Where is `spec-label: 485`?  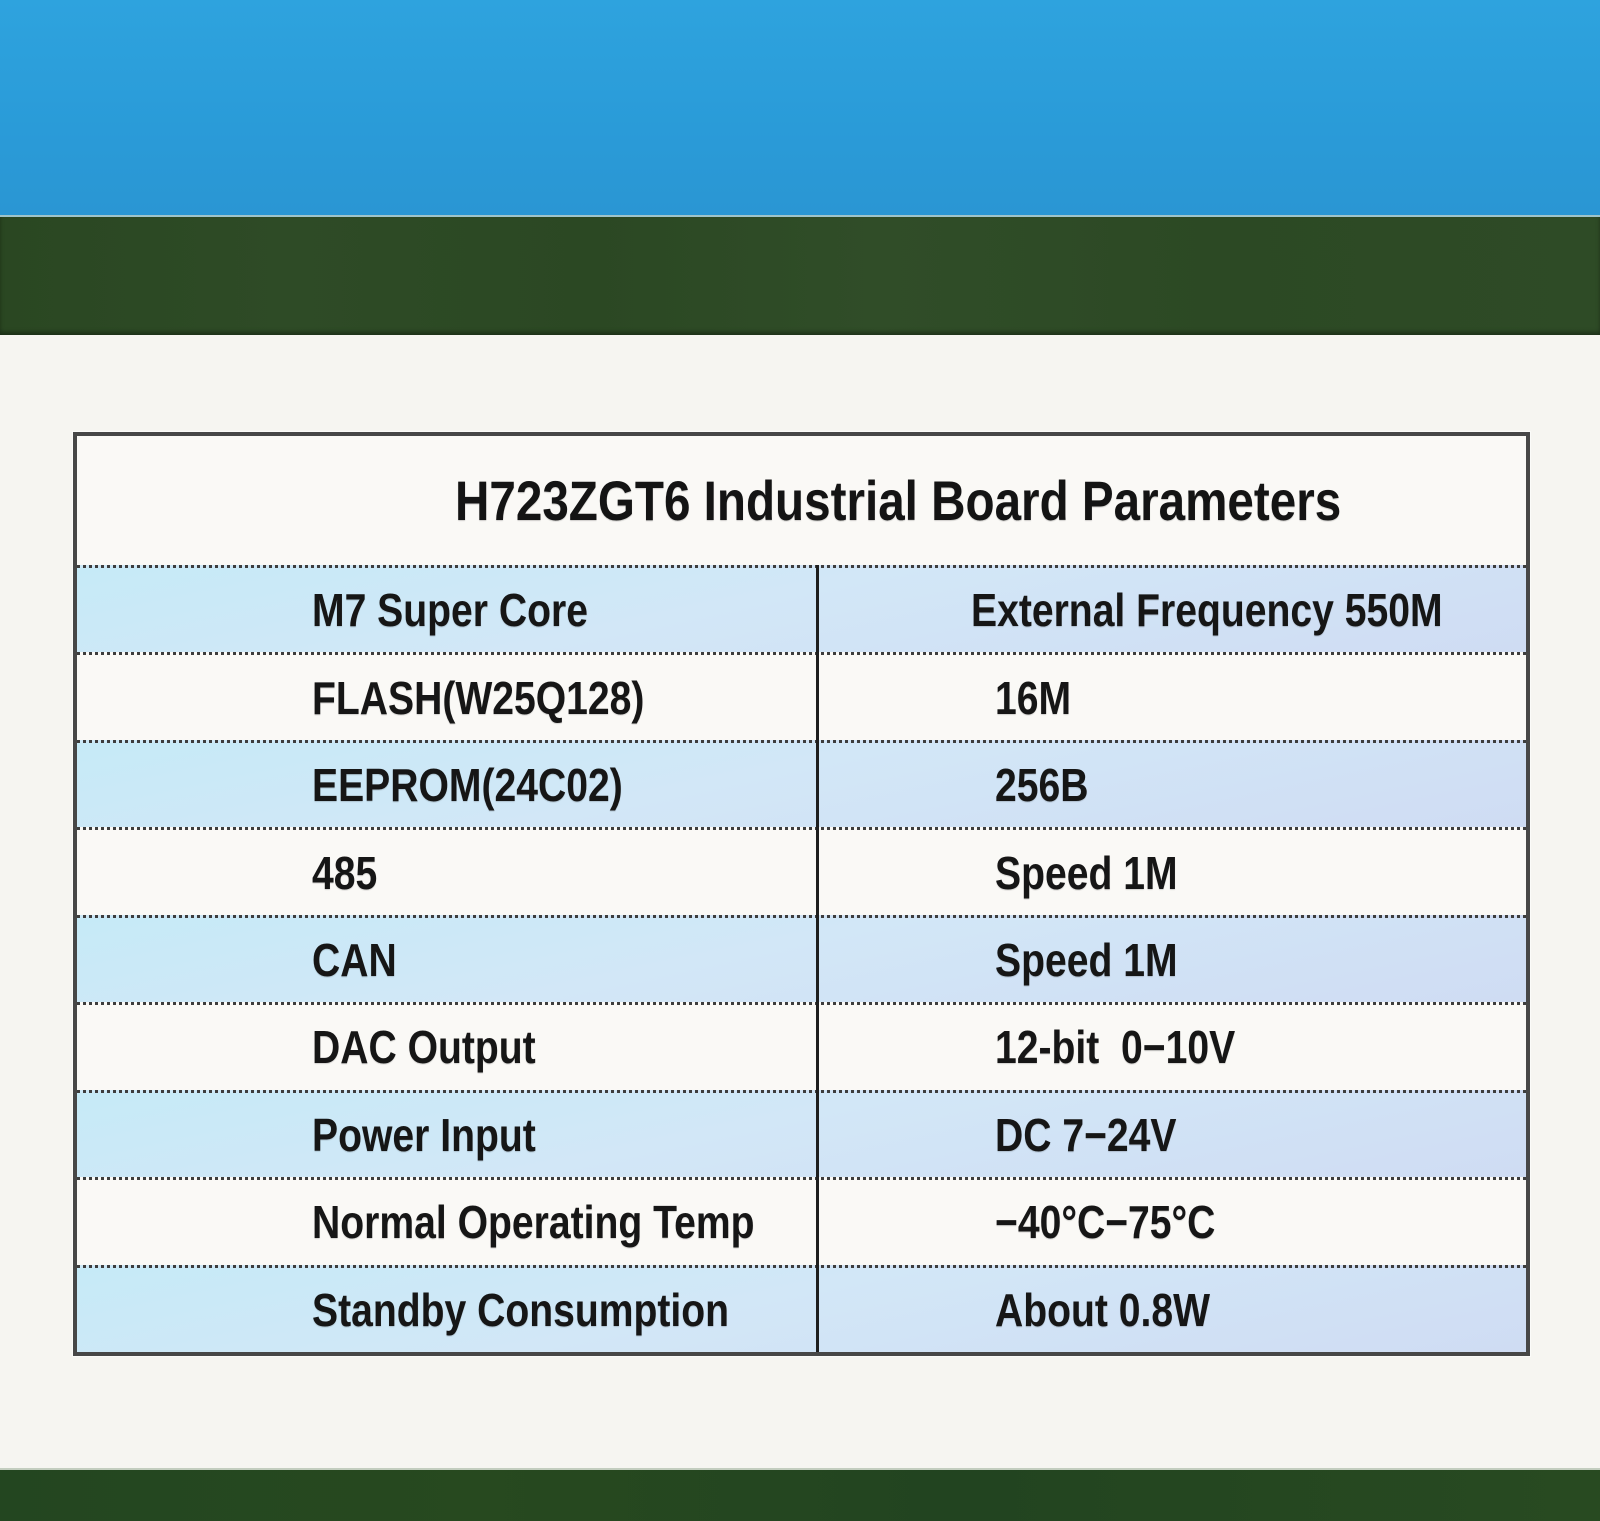 spec-label: 485 is located at coordinates (345, 872).